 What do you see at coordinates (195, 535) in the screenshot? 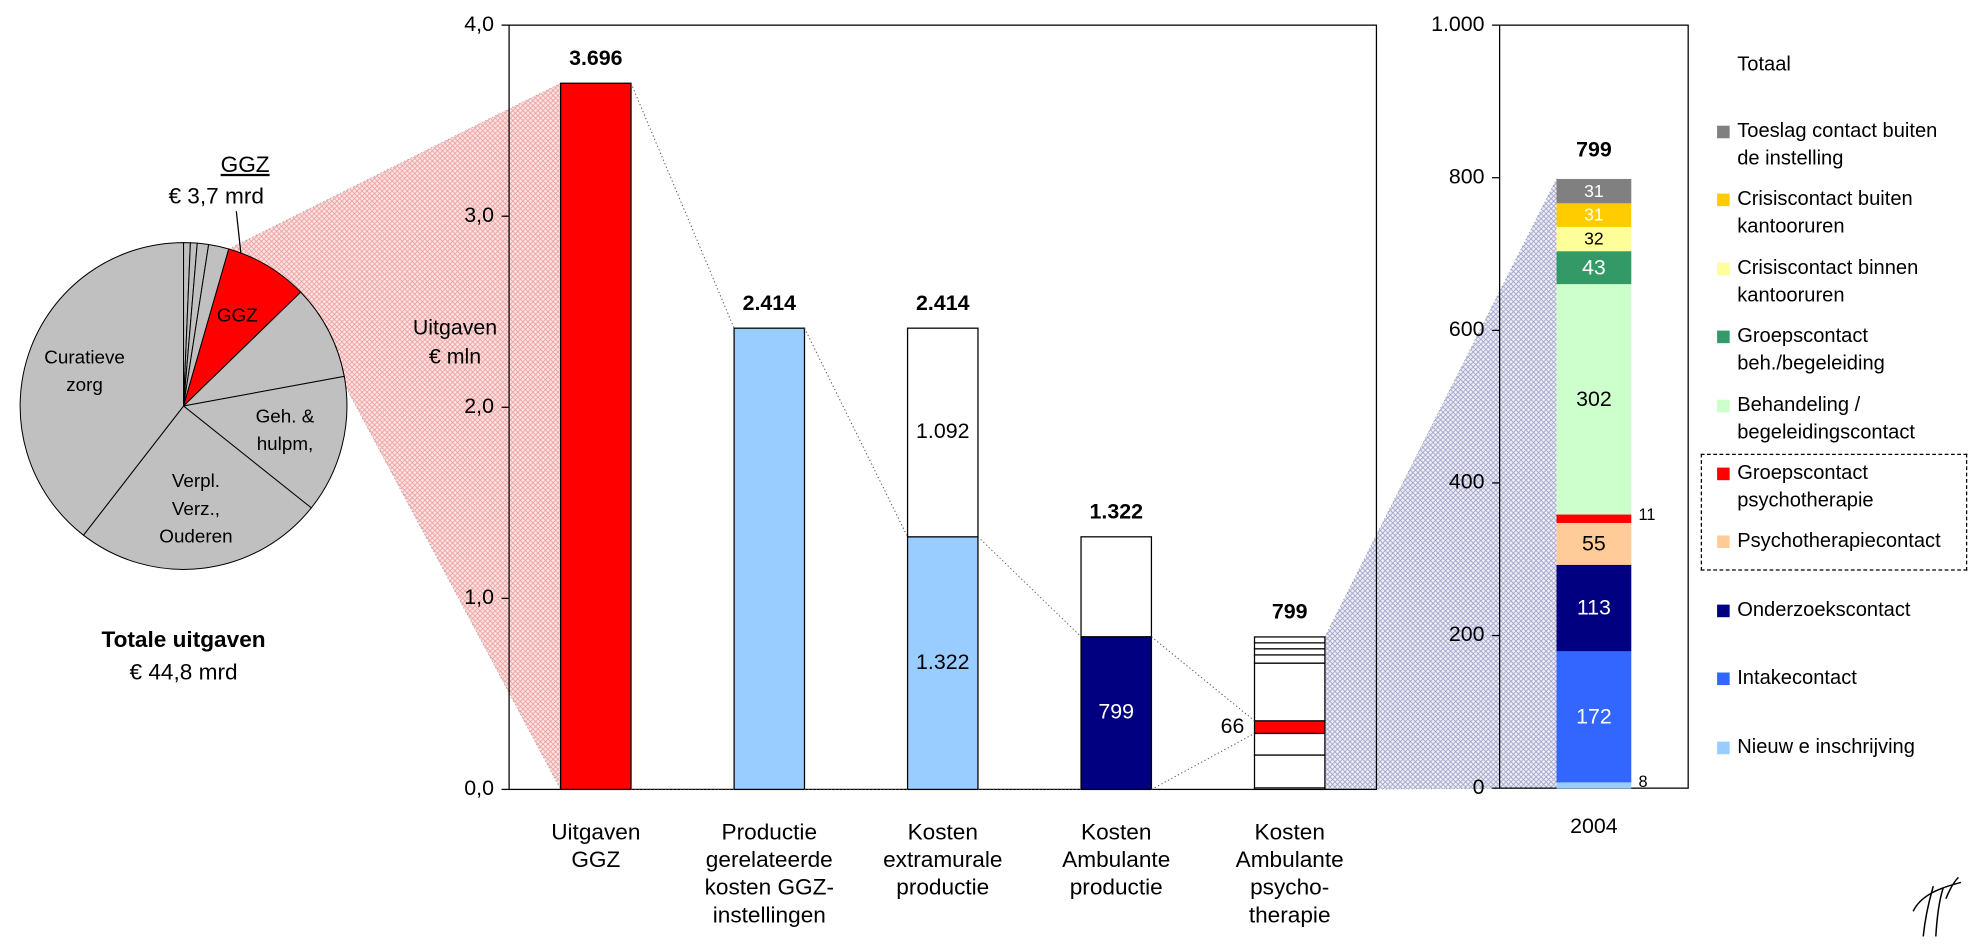
I see `pie-label: Ouderen` at bounding box center [195, 535].